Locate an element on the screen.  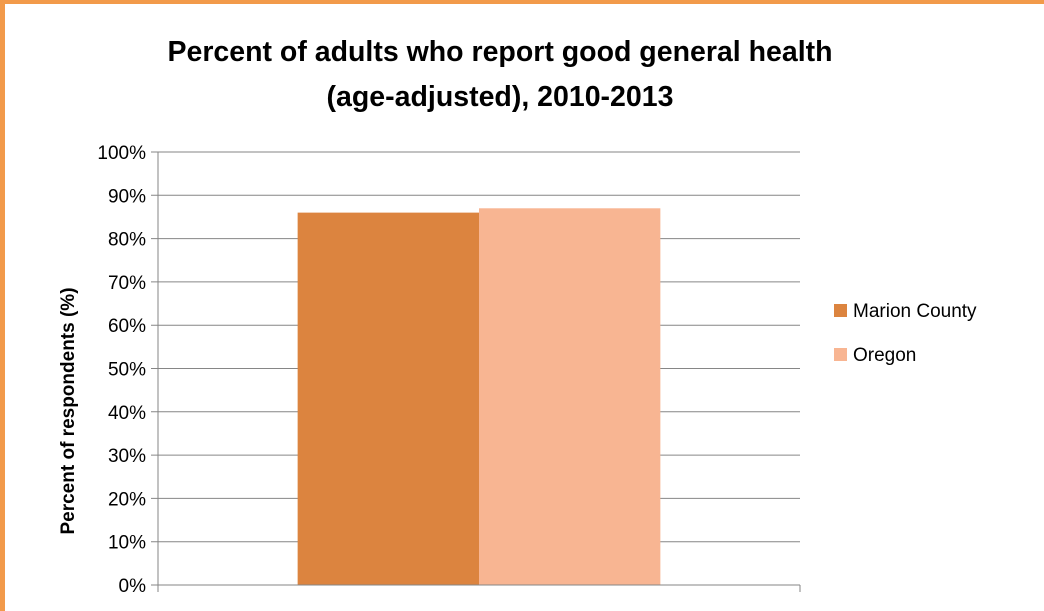
legend-label: Oregon is located at coordinates (884, 355).